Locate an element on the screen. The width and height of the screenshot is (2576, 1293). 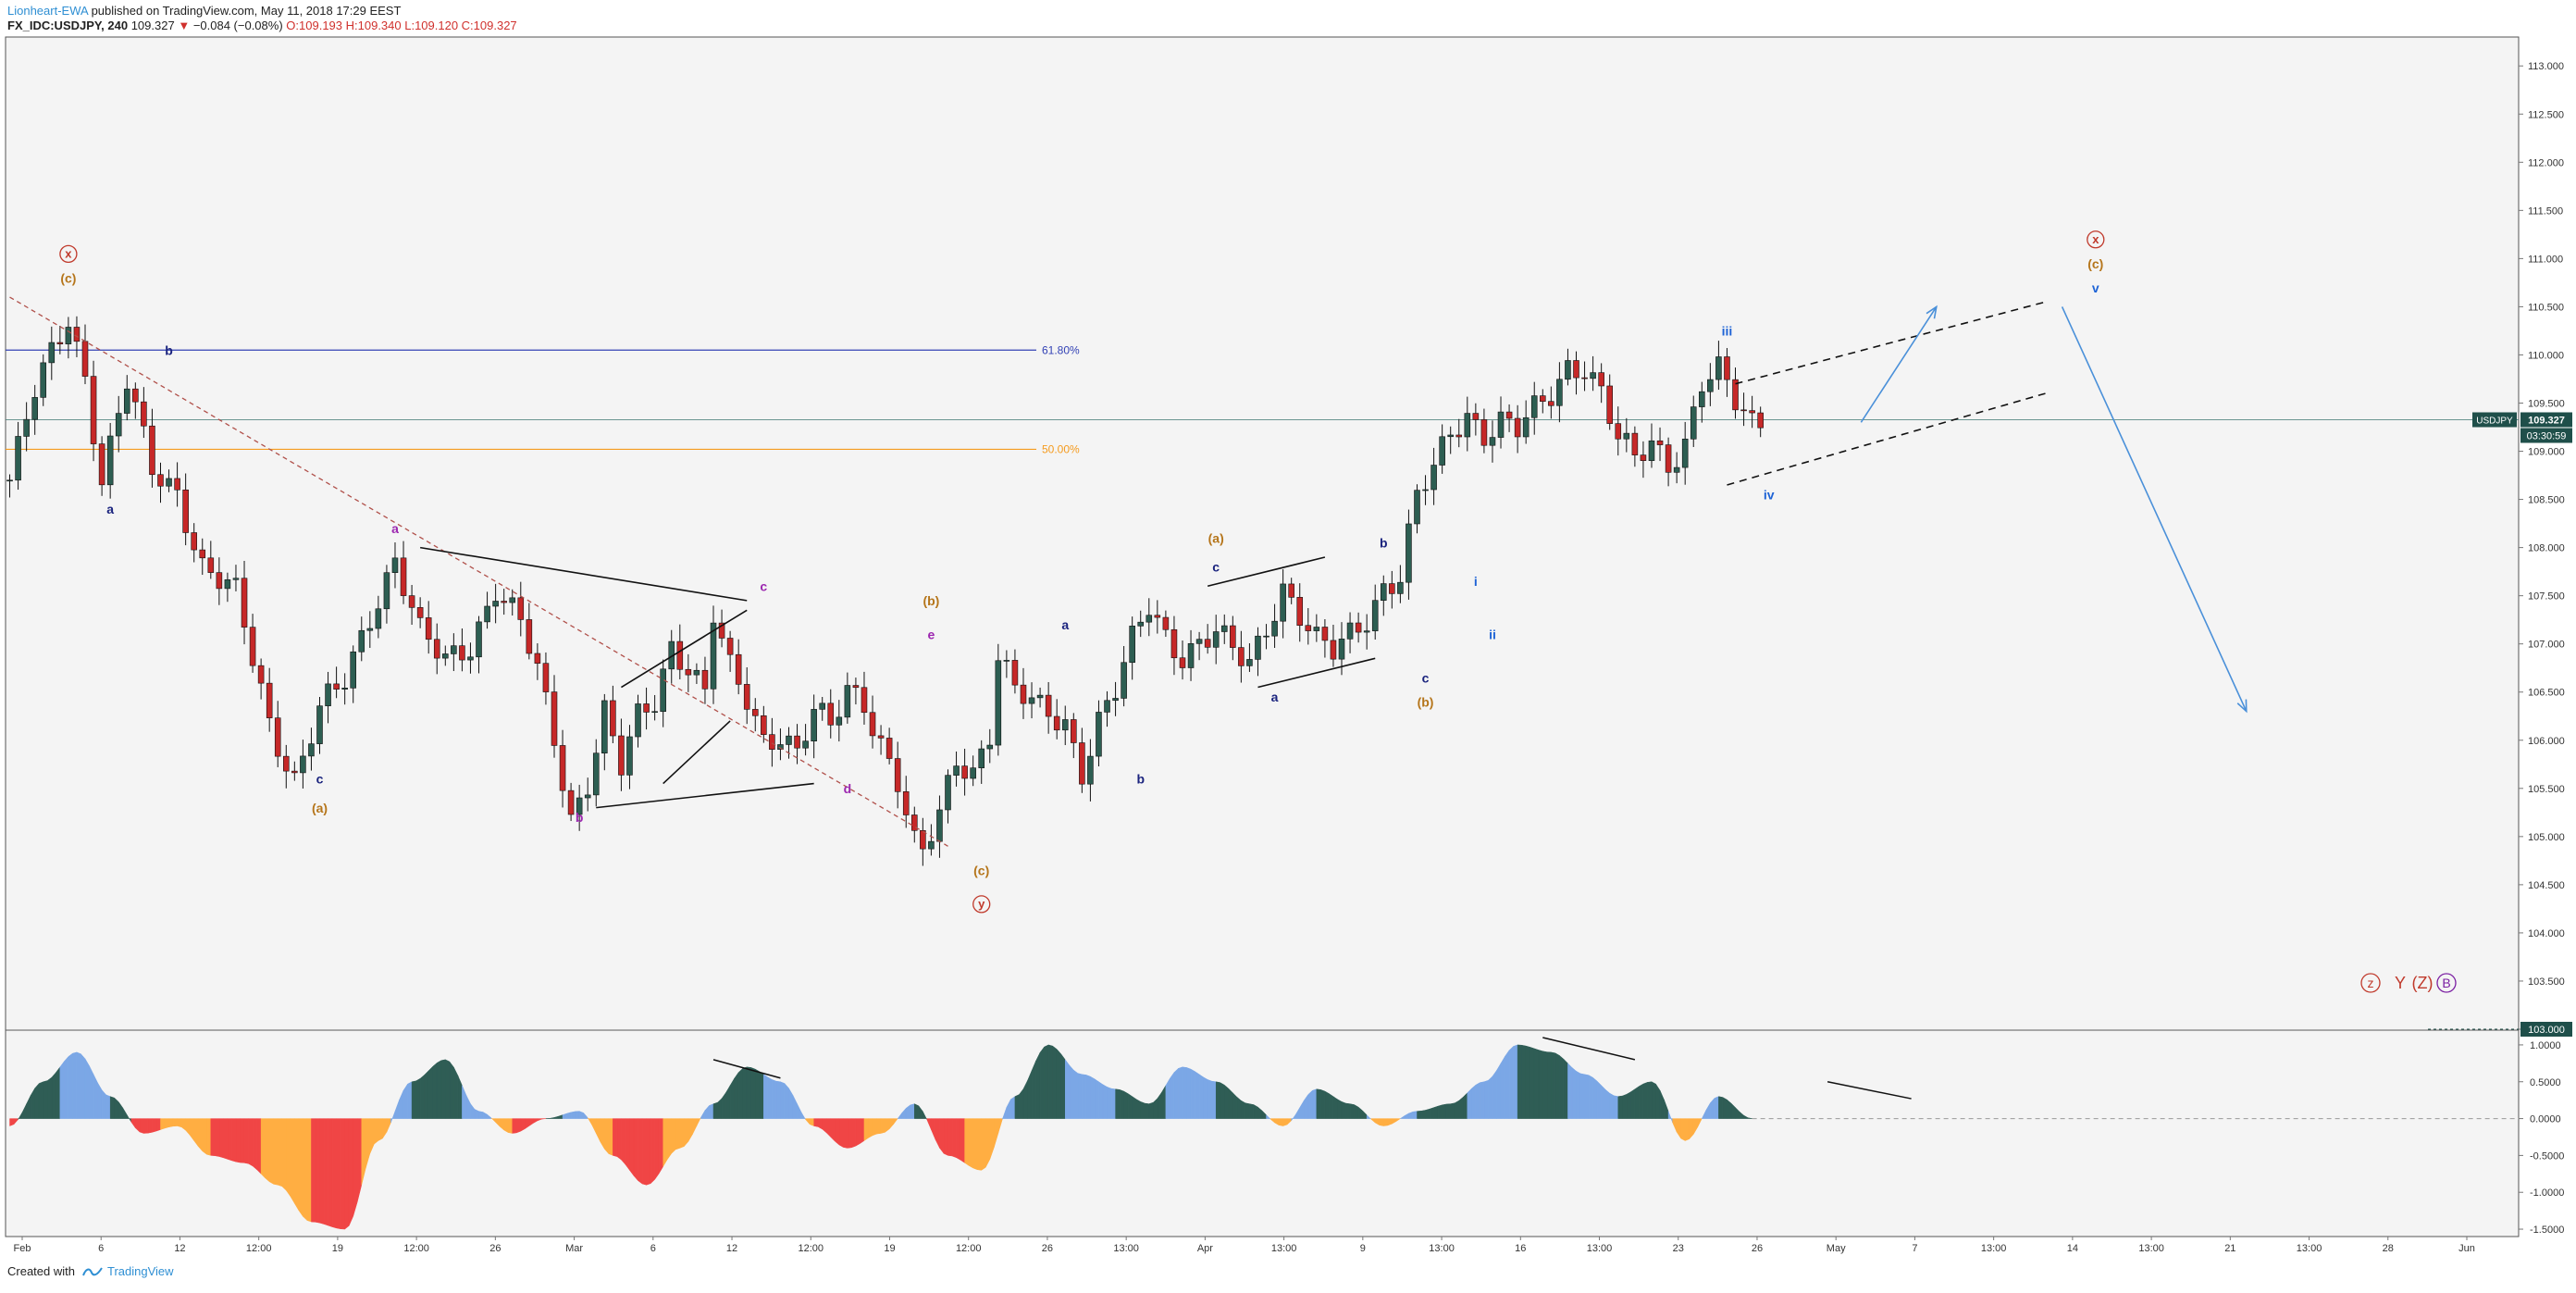
wave-label-text: (b) is located at coordinates (1426, 701).